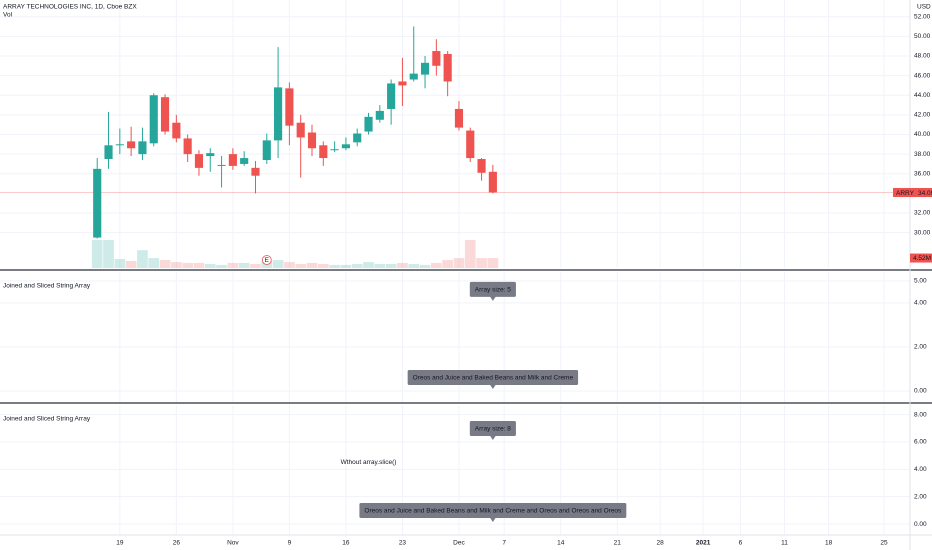 Image resolution: width=932 pixels, height=550 pixels. I want to click on x-tick-label: 23, so click(403, 543).